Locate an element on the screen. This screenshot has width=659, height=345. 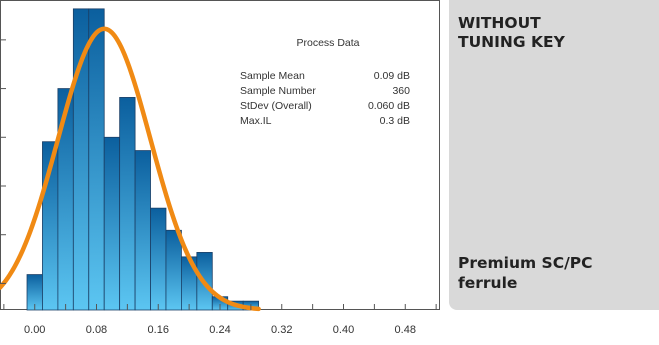
x-tick-label: 0.16 is located at coordinates (158, 330).